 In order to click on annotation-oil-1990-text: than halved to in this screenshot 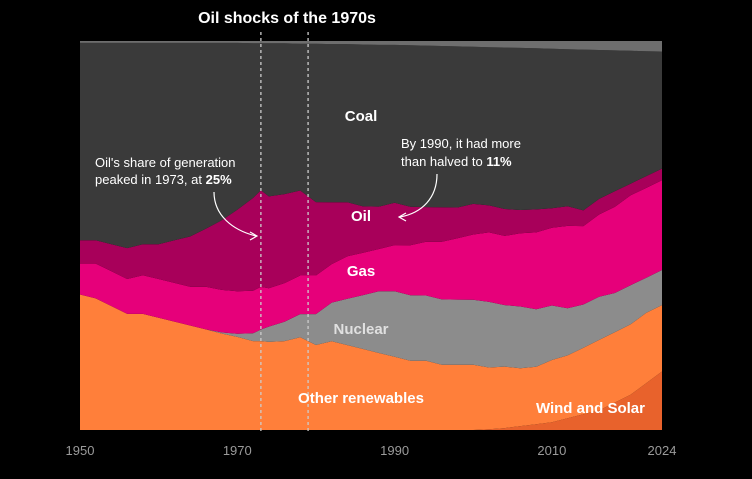, I will do `click(442, 161)`.